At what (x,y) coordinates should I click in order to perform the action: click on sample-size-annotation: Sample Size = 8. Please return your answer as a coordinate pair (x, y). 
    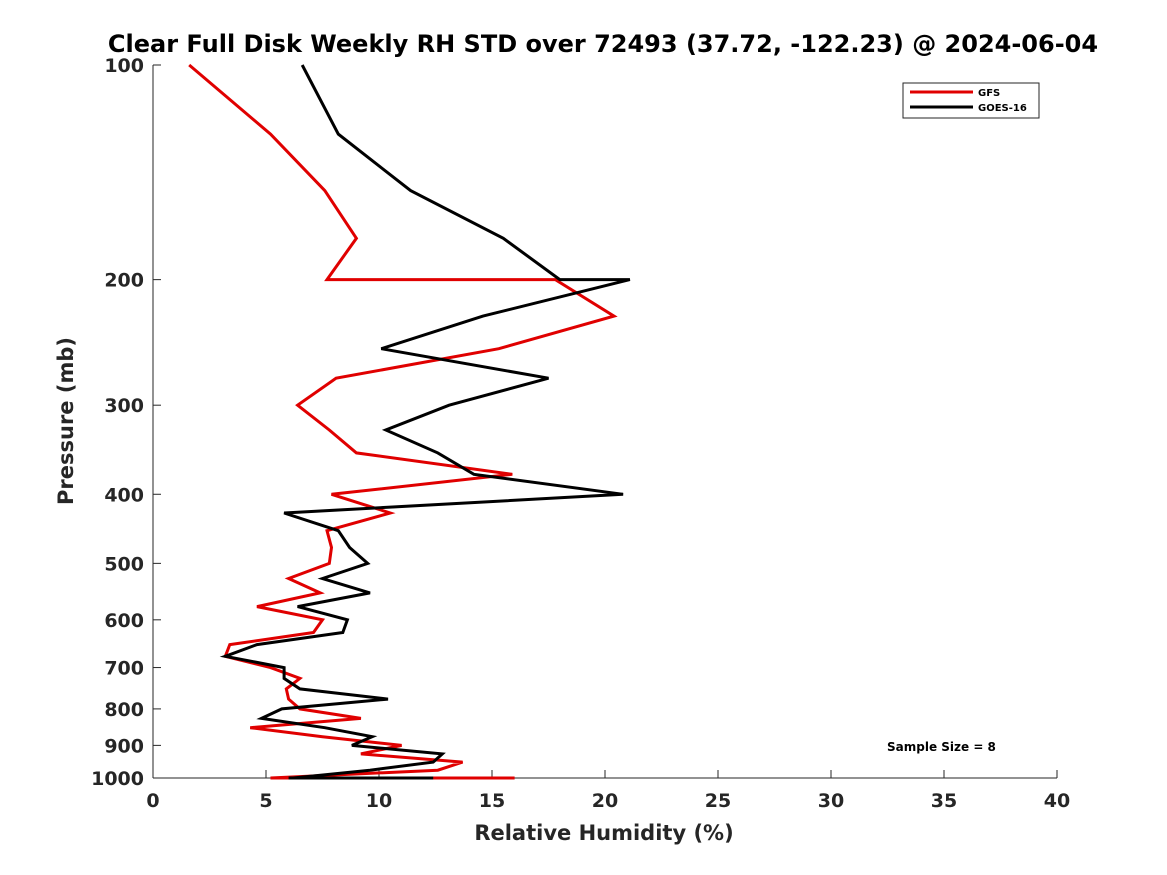
    Looking at the image, I should click on (941, 747).